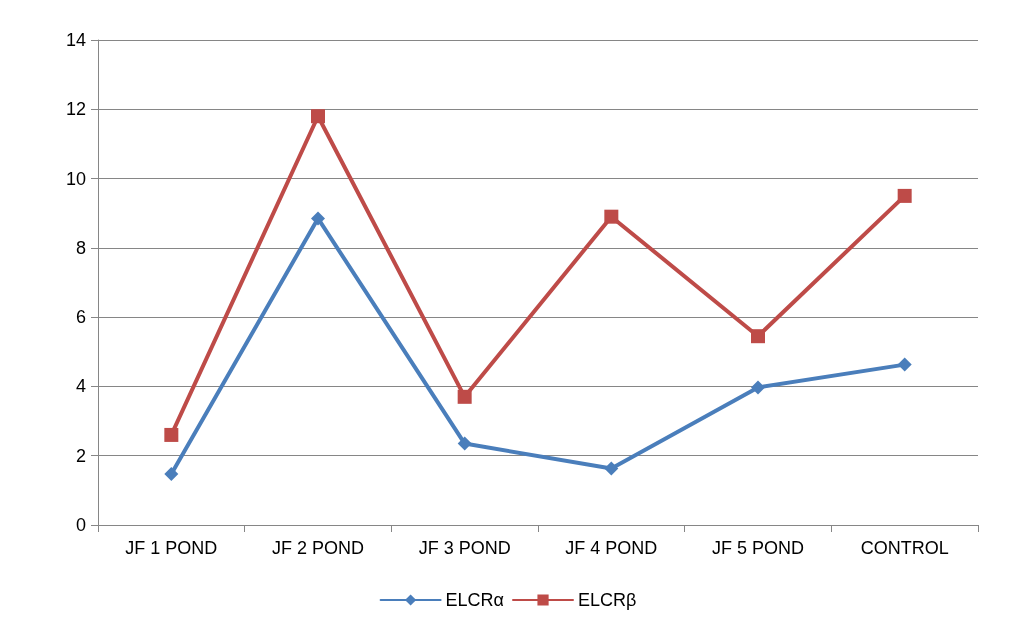 The height and width of the screenshot is (628, 1016). What do you see at coordinates (464, 548) in the screenshot?
I see `x-tick-label: JF 3 POND` at bounding box center [464, 548].